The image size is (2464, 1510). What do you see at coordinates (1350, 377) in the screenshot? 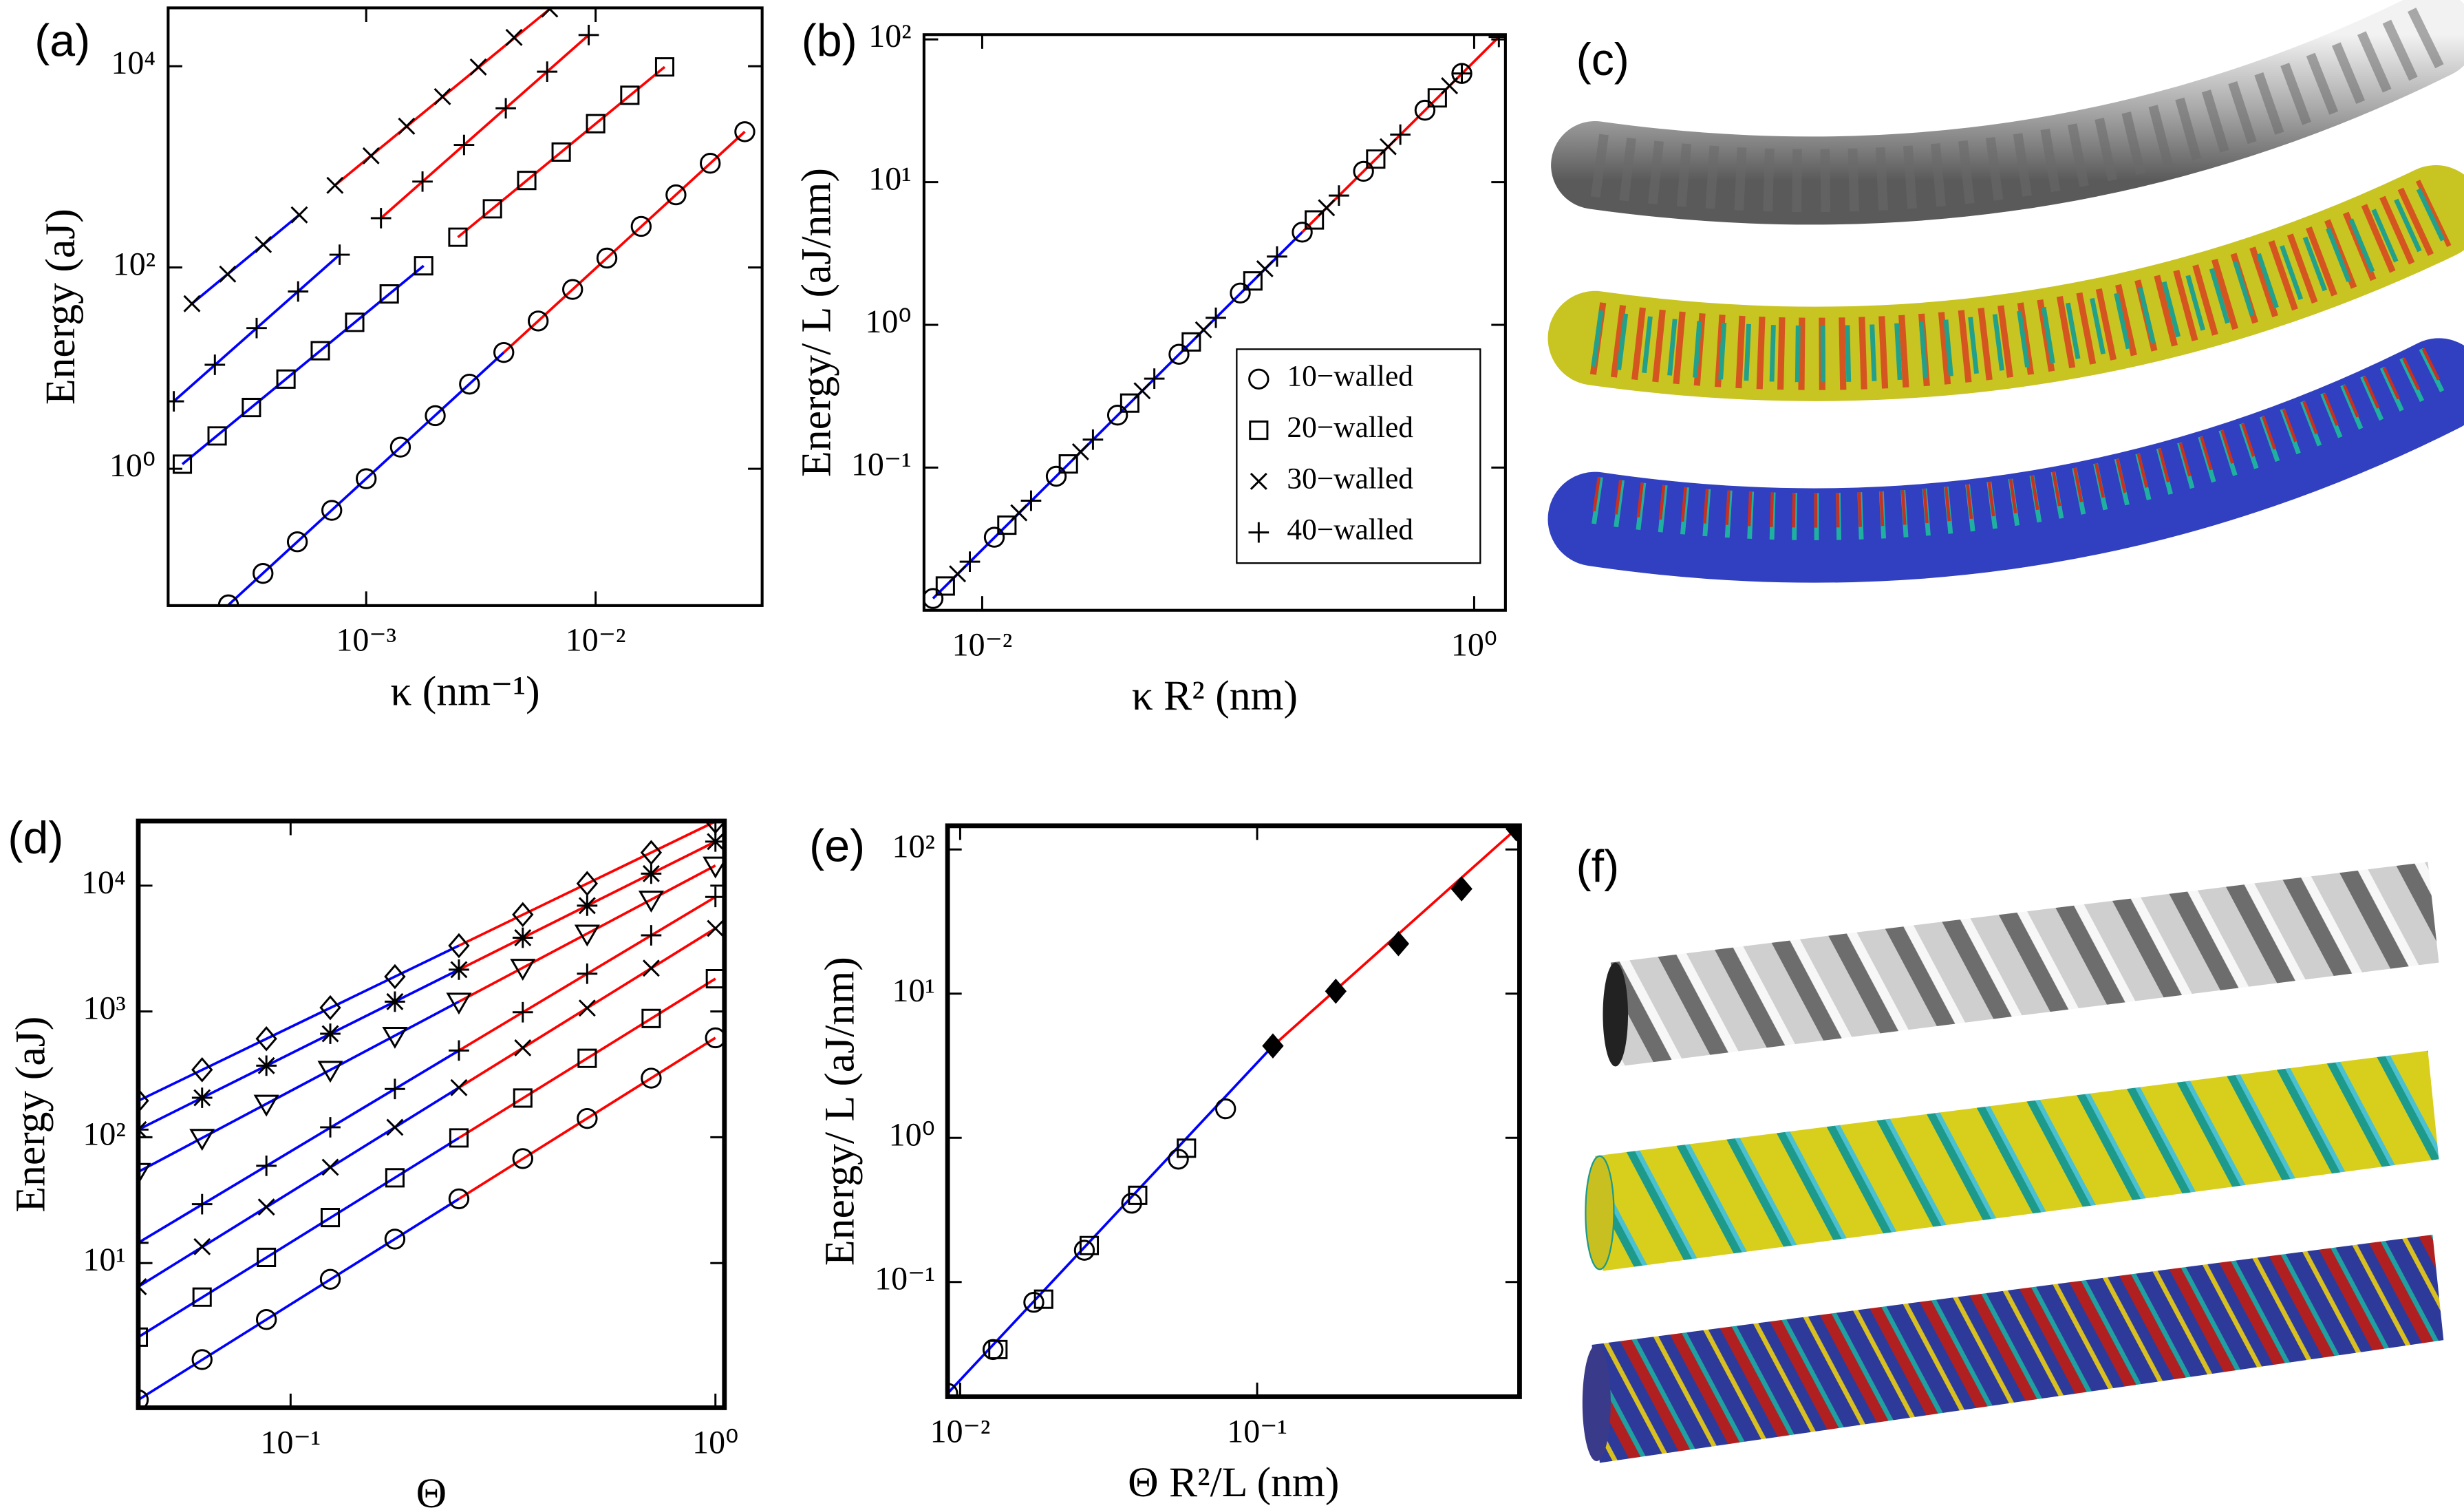
I see `legend-label: 10−walled` at bounding box center [1350, 377].